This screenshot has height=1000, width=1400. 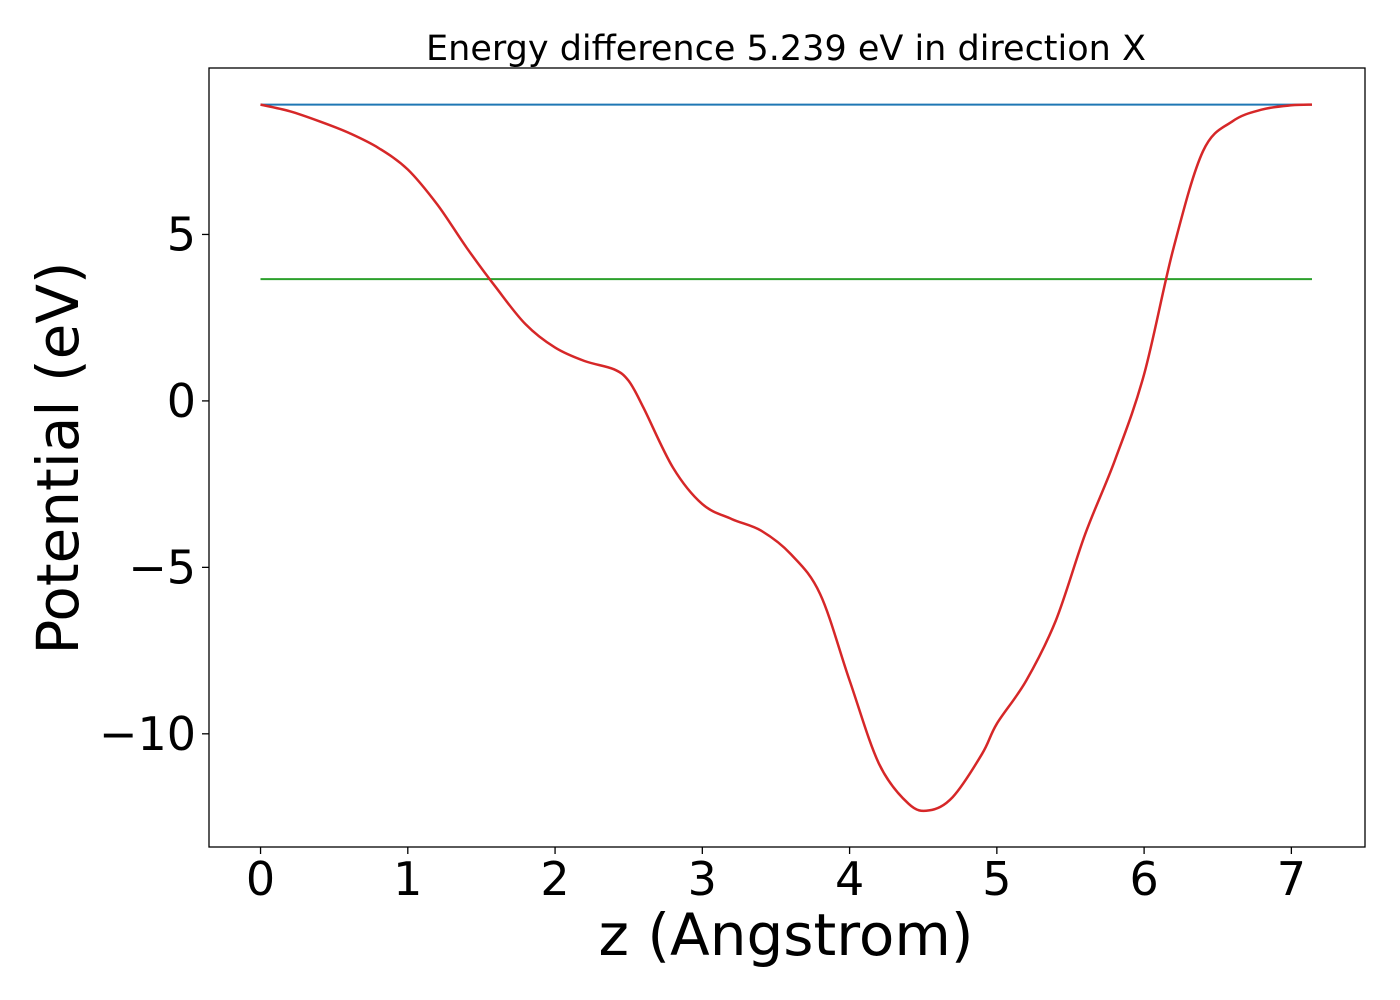 What do you see at coordinates (1291, 879) in the screenshot?
I see `x-tick-label: 7` at bounding box center [1291, 879].